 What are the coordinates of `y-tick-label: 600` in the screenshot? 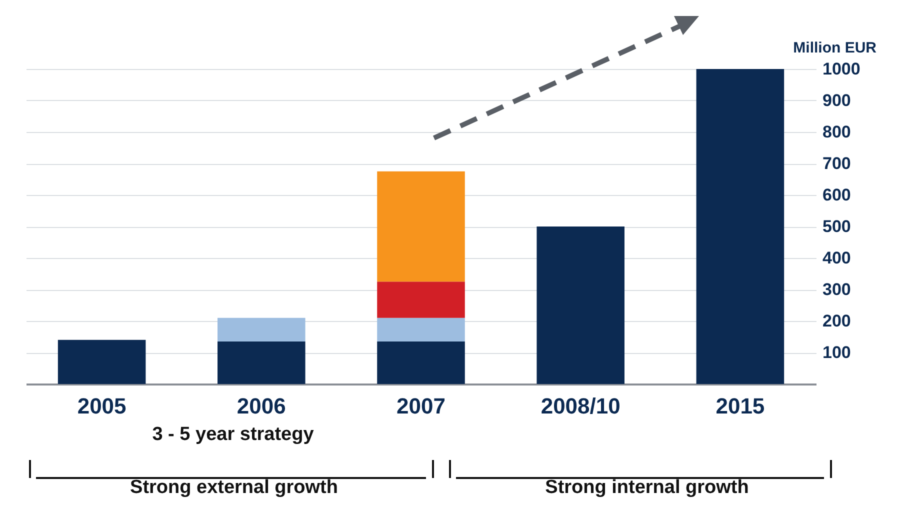 It's located at (836, 195).